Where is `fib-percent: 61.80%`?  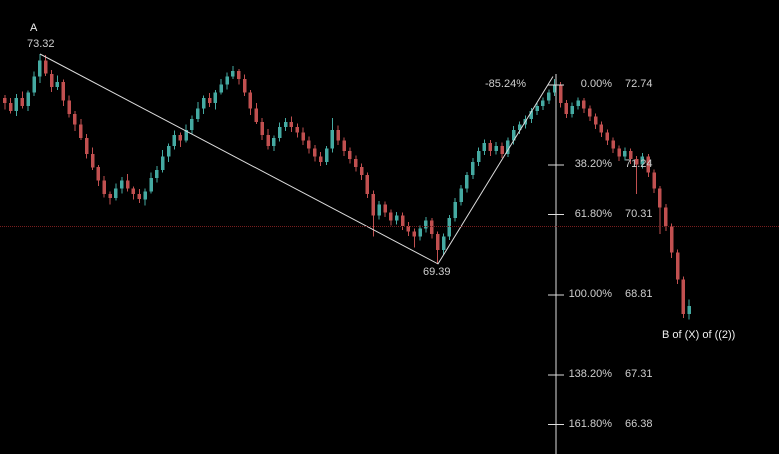
fib-percent: 61.80% is located at coordinates (593, 214).